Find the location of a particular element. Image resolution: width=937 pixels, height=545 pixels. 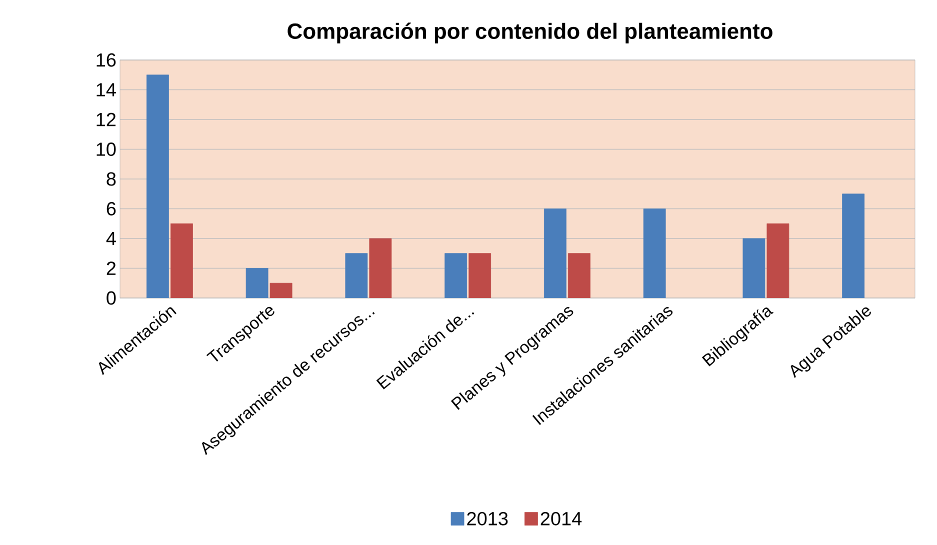

y-tick-label: 16 is located at coordinates (106, 60).